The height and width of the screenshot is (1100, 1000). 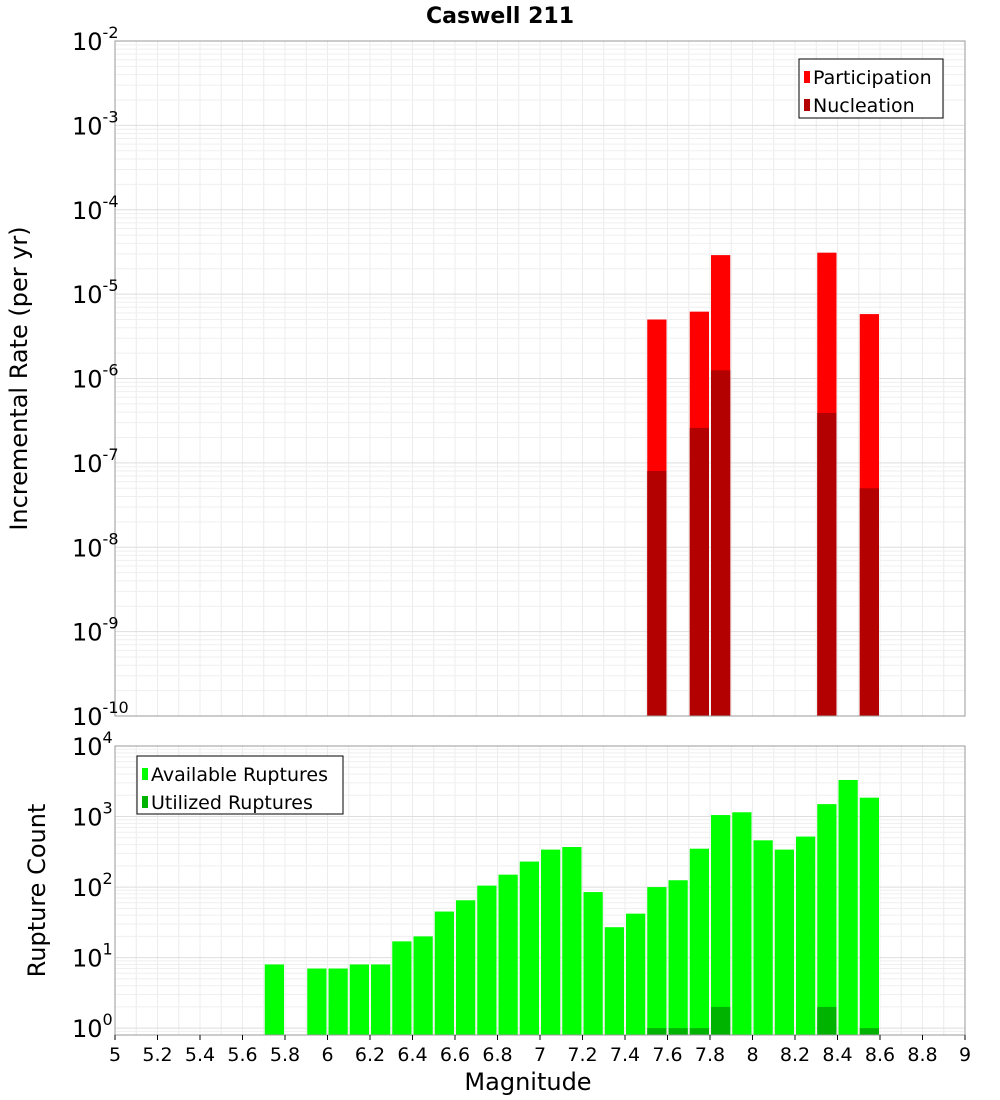 I want to click on chart-title: Caswell 211, so click(x=500, y=16).